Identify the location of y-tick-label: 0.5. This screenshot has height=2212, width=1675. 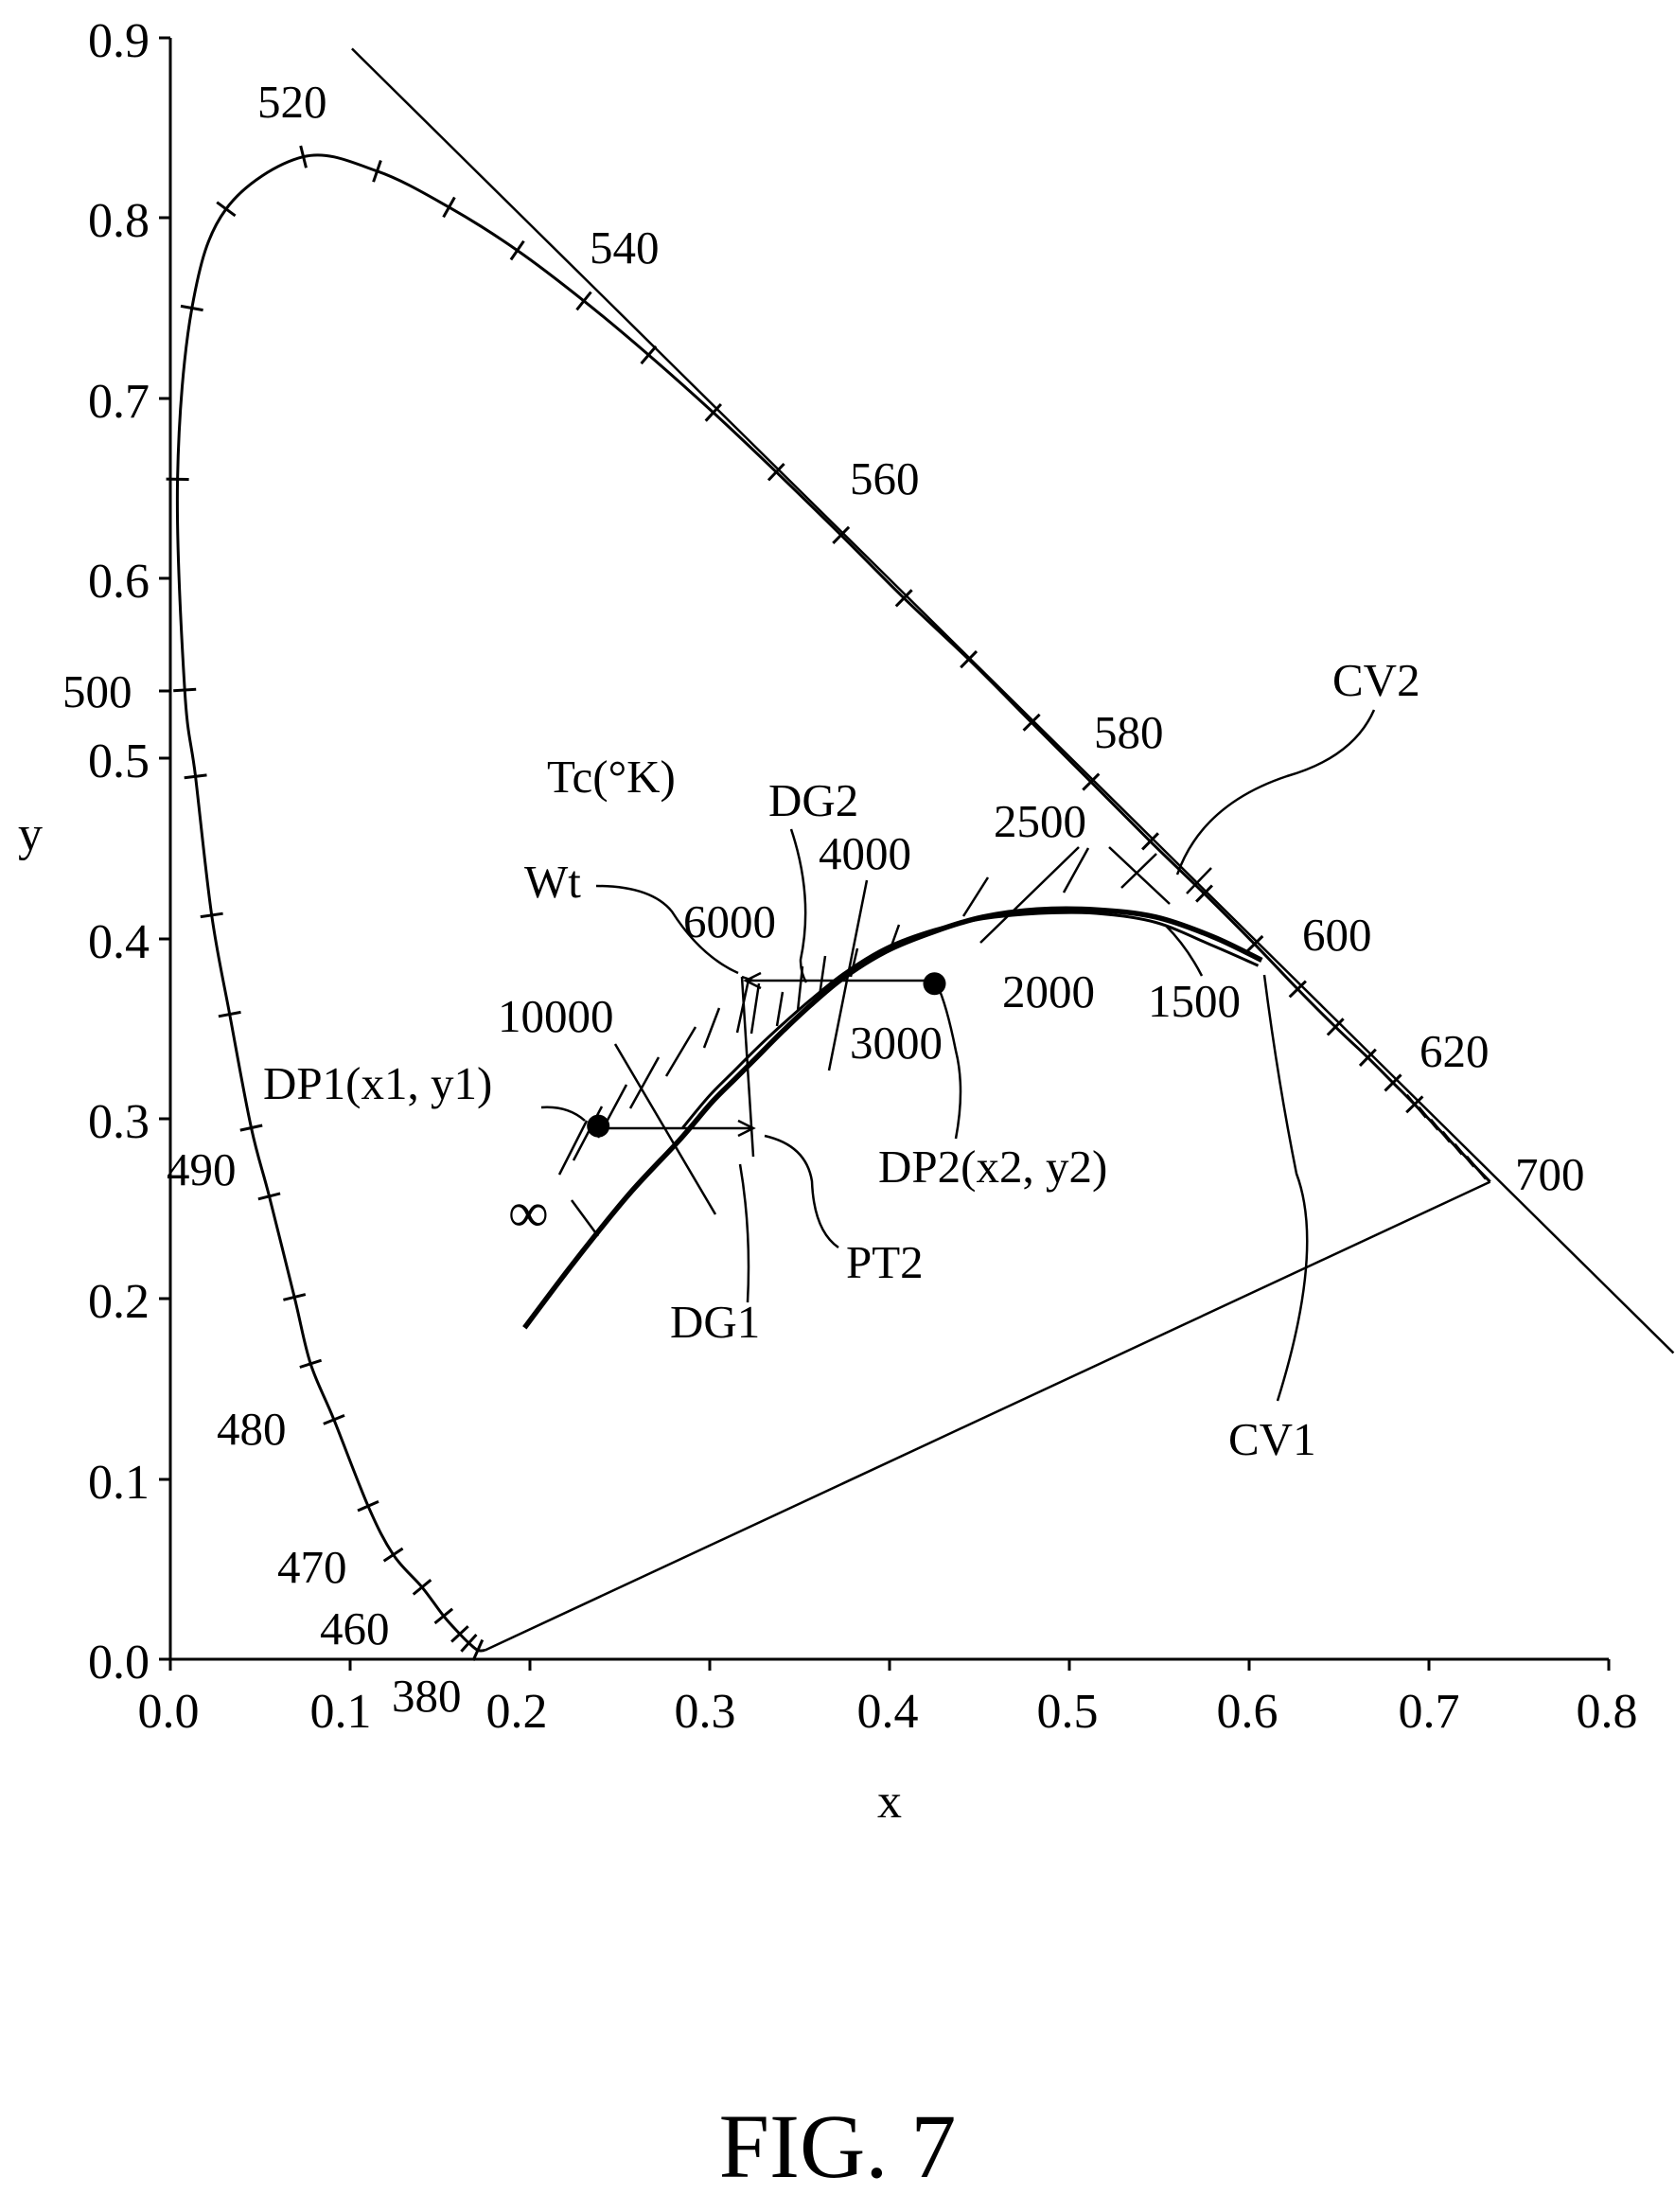
(119, 761).